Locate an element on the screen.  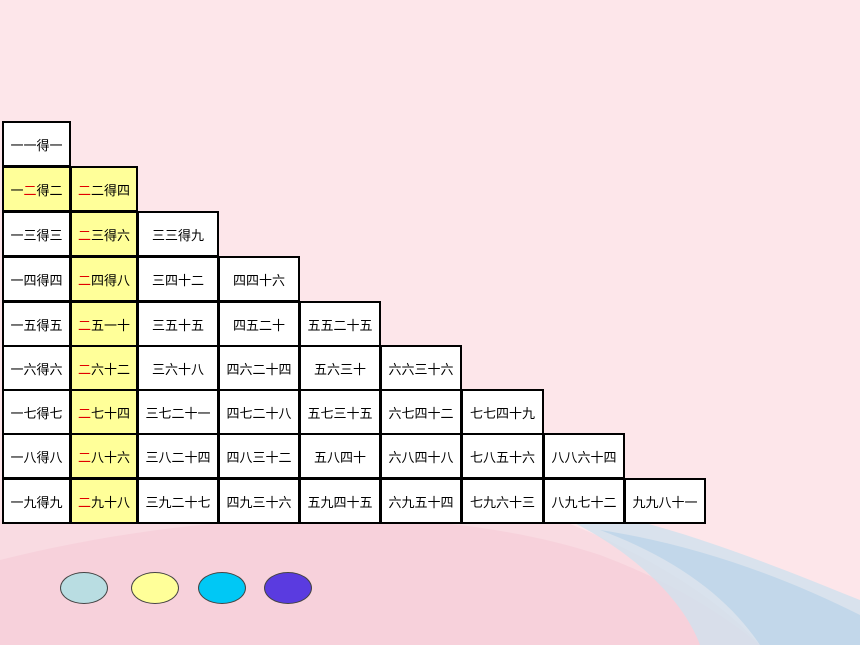
cell-text-pre: 七七四十九 is located at coordinates (502, 414).